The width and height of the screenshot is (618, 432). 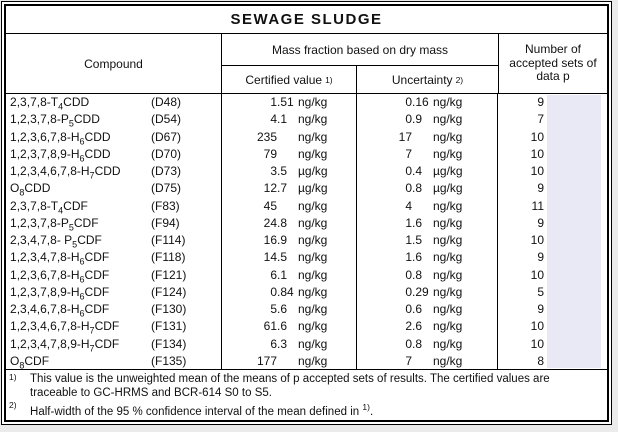 What do you see at coordinates (114, 171) in the screenshot?
I see `compound-cell: 1,2,3,4,6,7,8-H7CDD (D73)` at bounding box center [114, 171].